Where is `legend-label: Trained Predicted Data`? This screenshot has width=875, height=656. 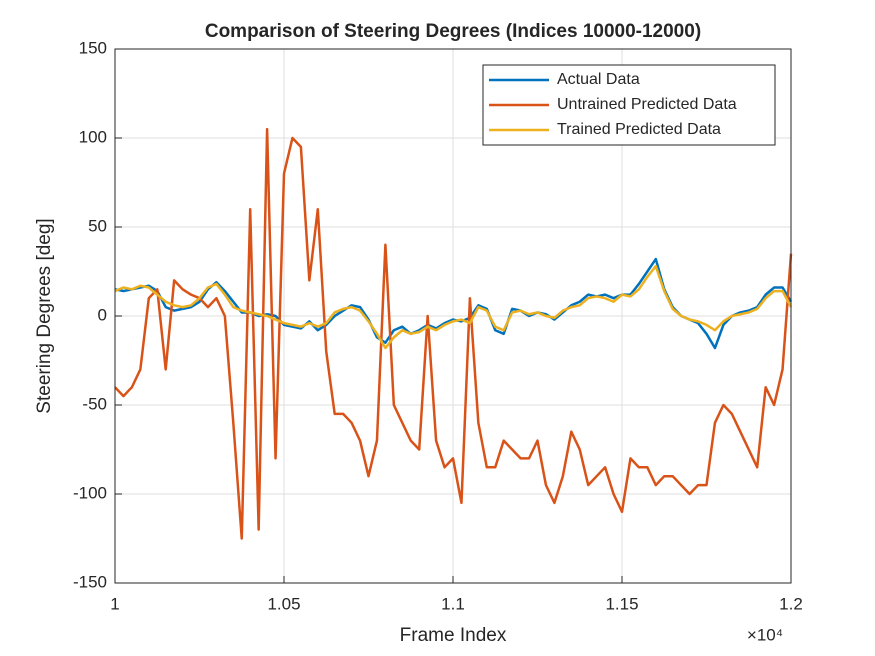 legend-label: Trained Predicted Data is located at coordinates (639, 129).